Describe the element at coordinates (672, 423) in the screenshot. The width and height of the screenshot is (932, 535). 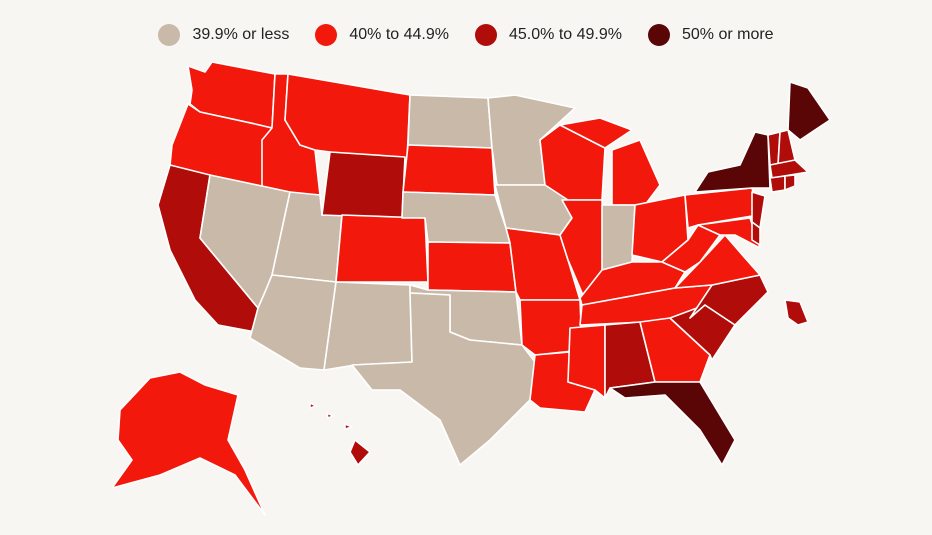
I see `state-fl` at that location.